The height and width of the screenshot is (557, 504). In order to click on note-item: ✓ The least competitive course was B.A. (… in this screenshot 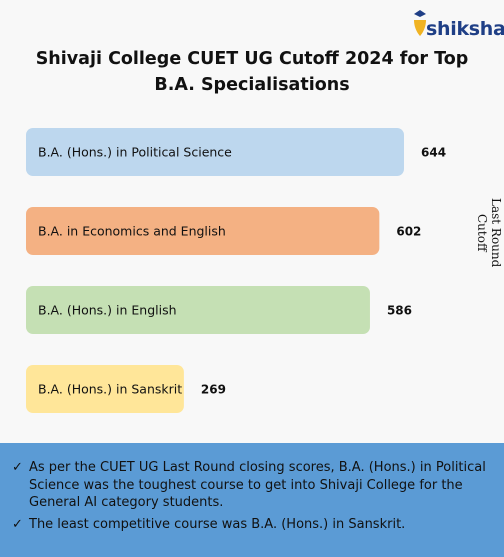, I will do `click(251, 525)`.